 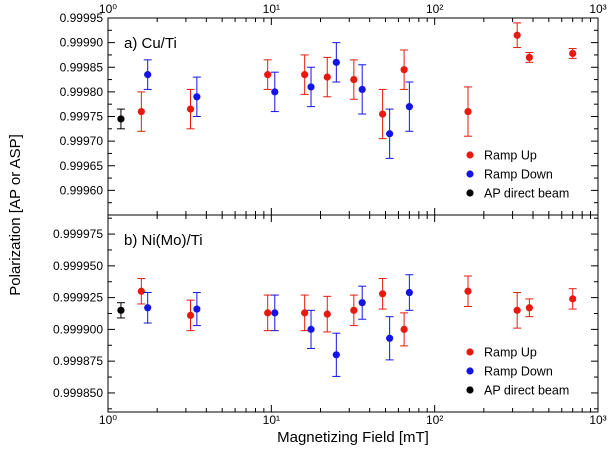 I want to click on y-tick-label: 0.999900, so click(x=78, y=329).